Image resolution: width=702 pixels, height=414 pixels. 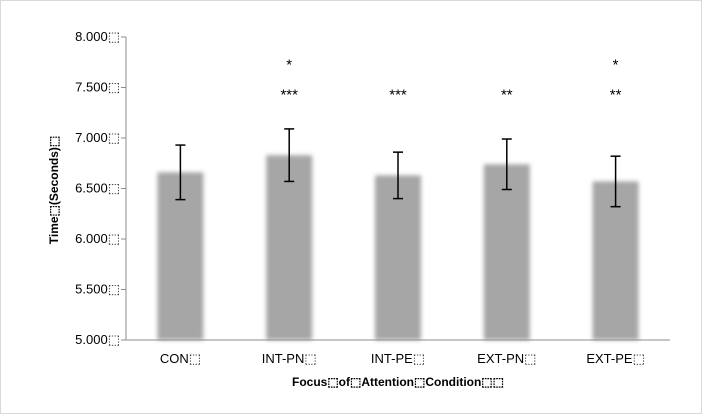 What do you see at coordinates (398, 382) in the screenshot?
I see `x-axis-title: Focus⬚of⬚Attention⬚Condition⬚⬚` at bounding box center [398, 382].